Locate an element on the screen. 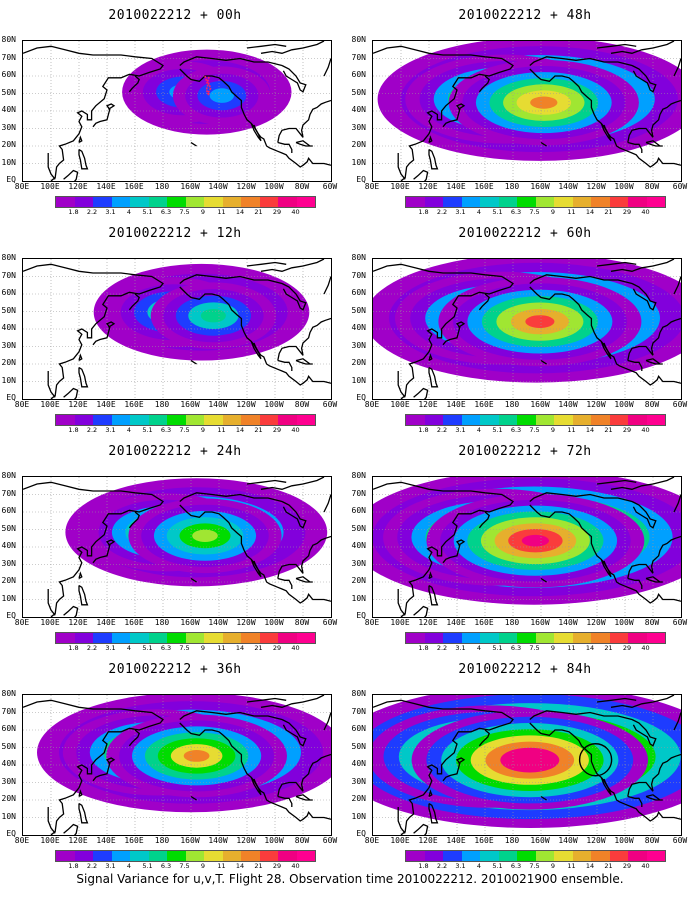 The width and height of the screenshot is (700, 900). longitude-label: 140W is located at coordinates (218, 186).